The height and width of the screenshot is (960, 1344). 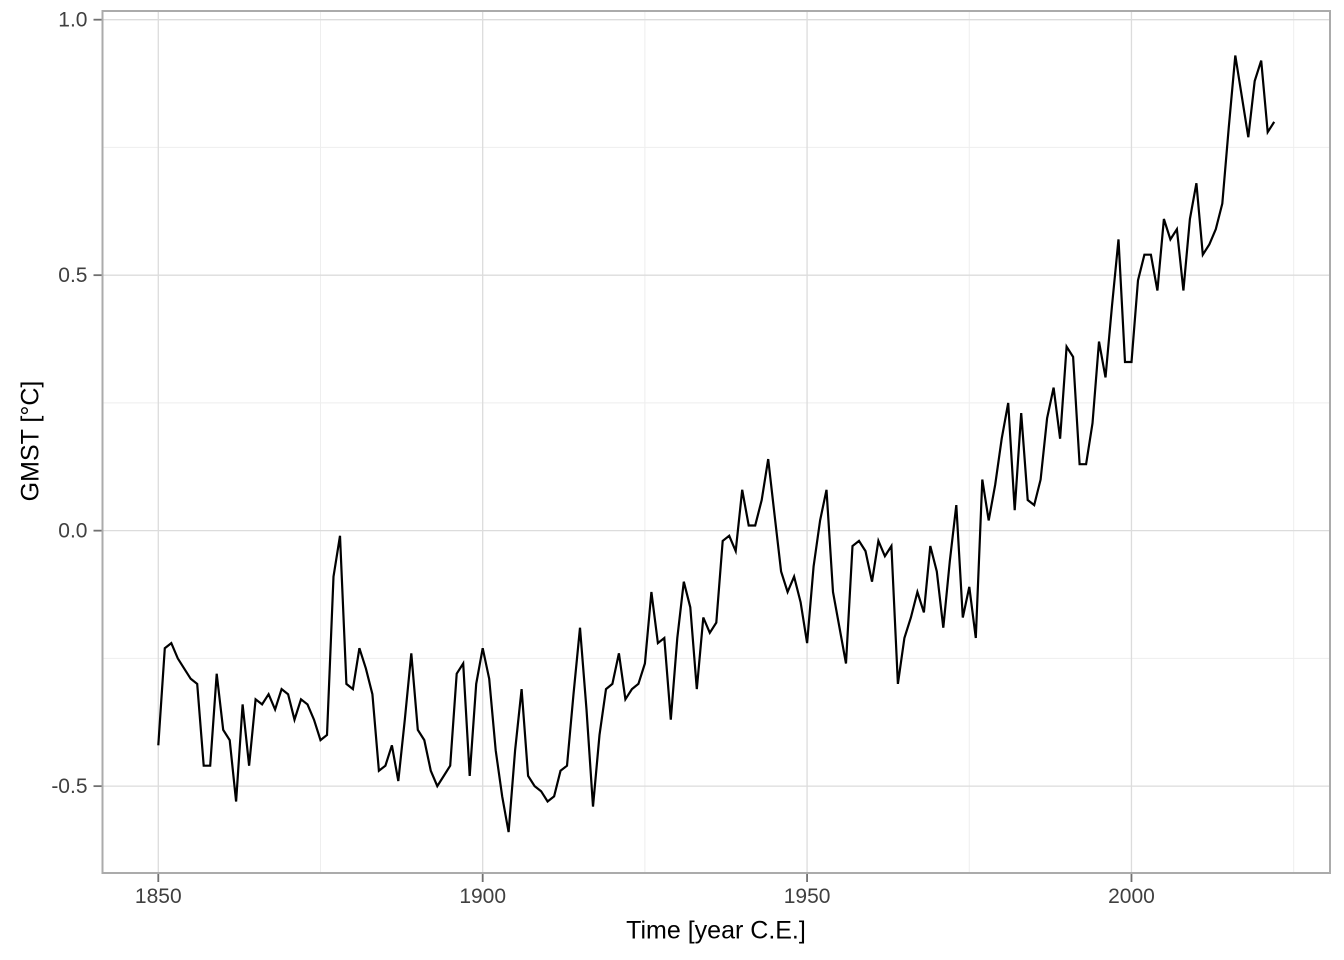 I want to click on x-axis-title: Time [year C.E.], so click(x=716, y=930).